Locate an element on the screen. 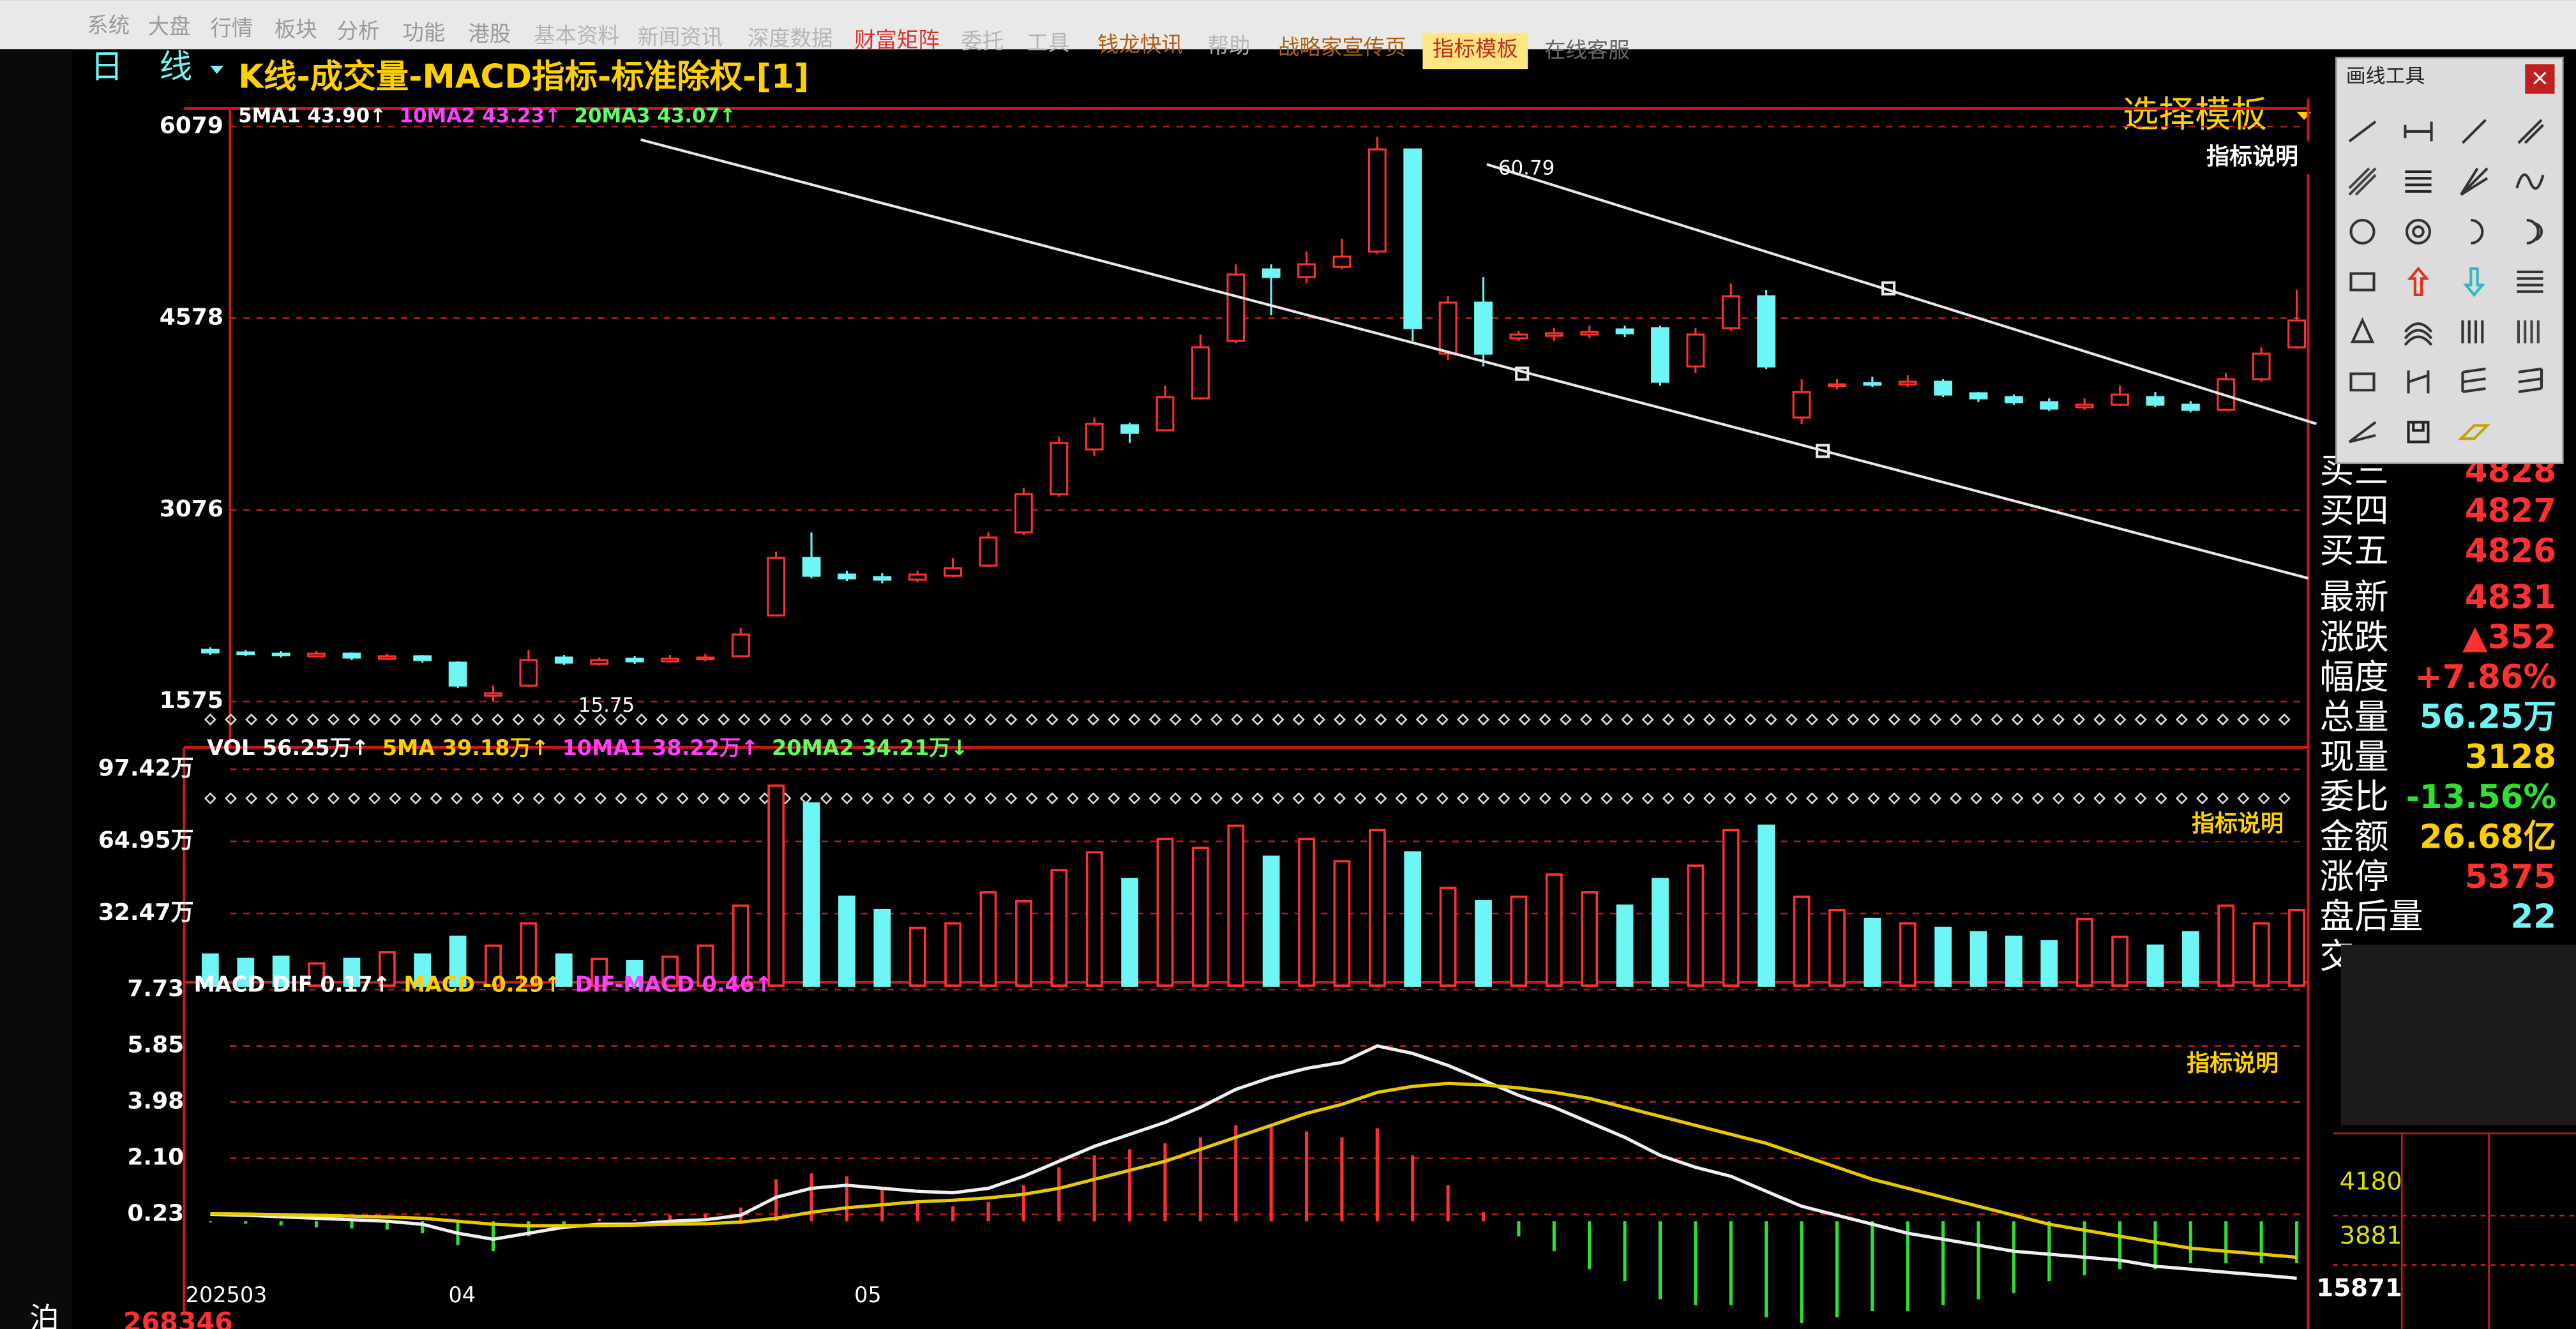 The image size is (2576, 1329). menu-item: 工具 is located at coordinates (1048, 43).